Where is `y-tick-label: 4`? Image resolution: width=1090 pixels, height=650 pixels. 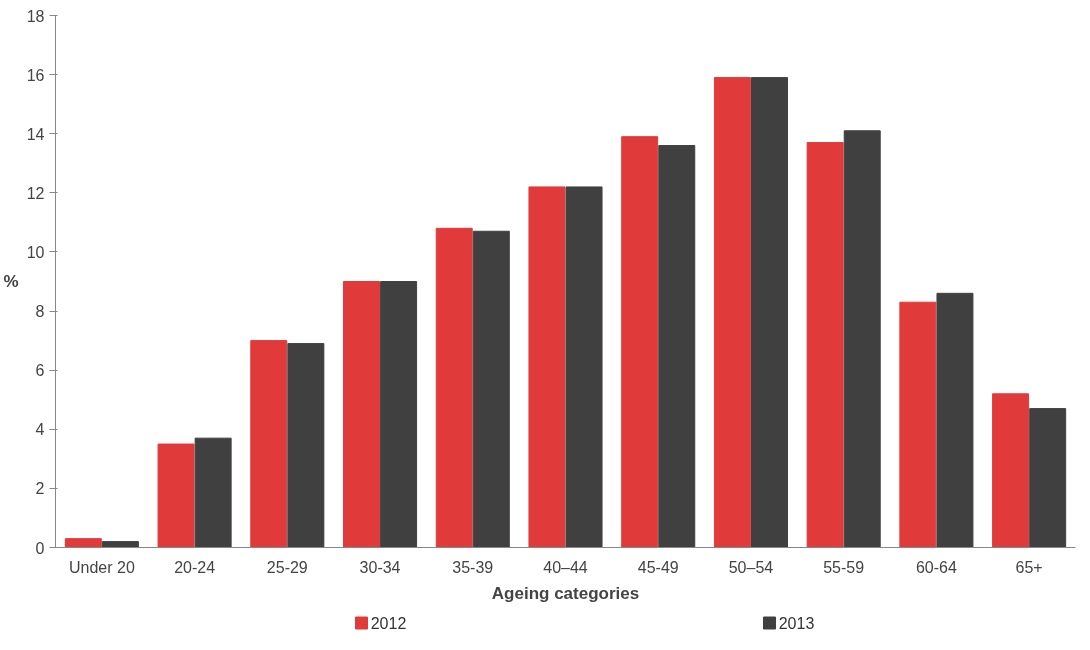 y-tick-label: 4 is located at coordinates (40, 430).